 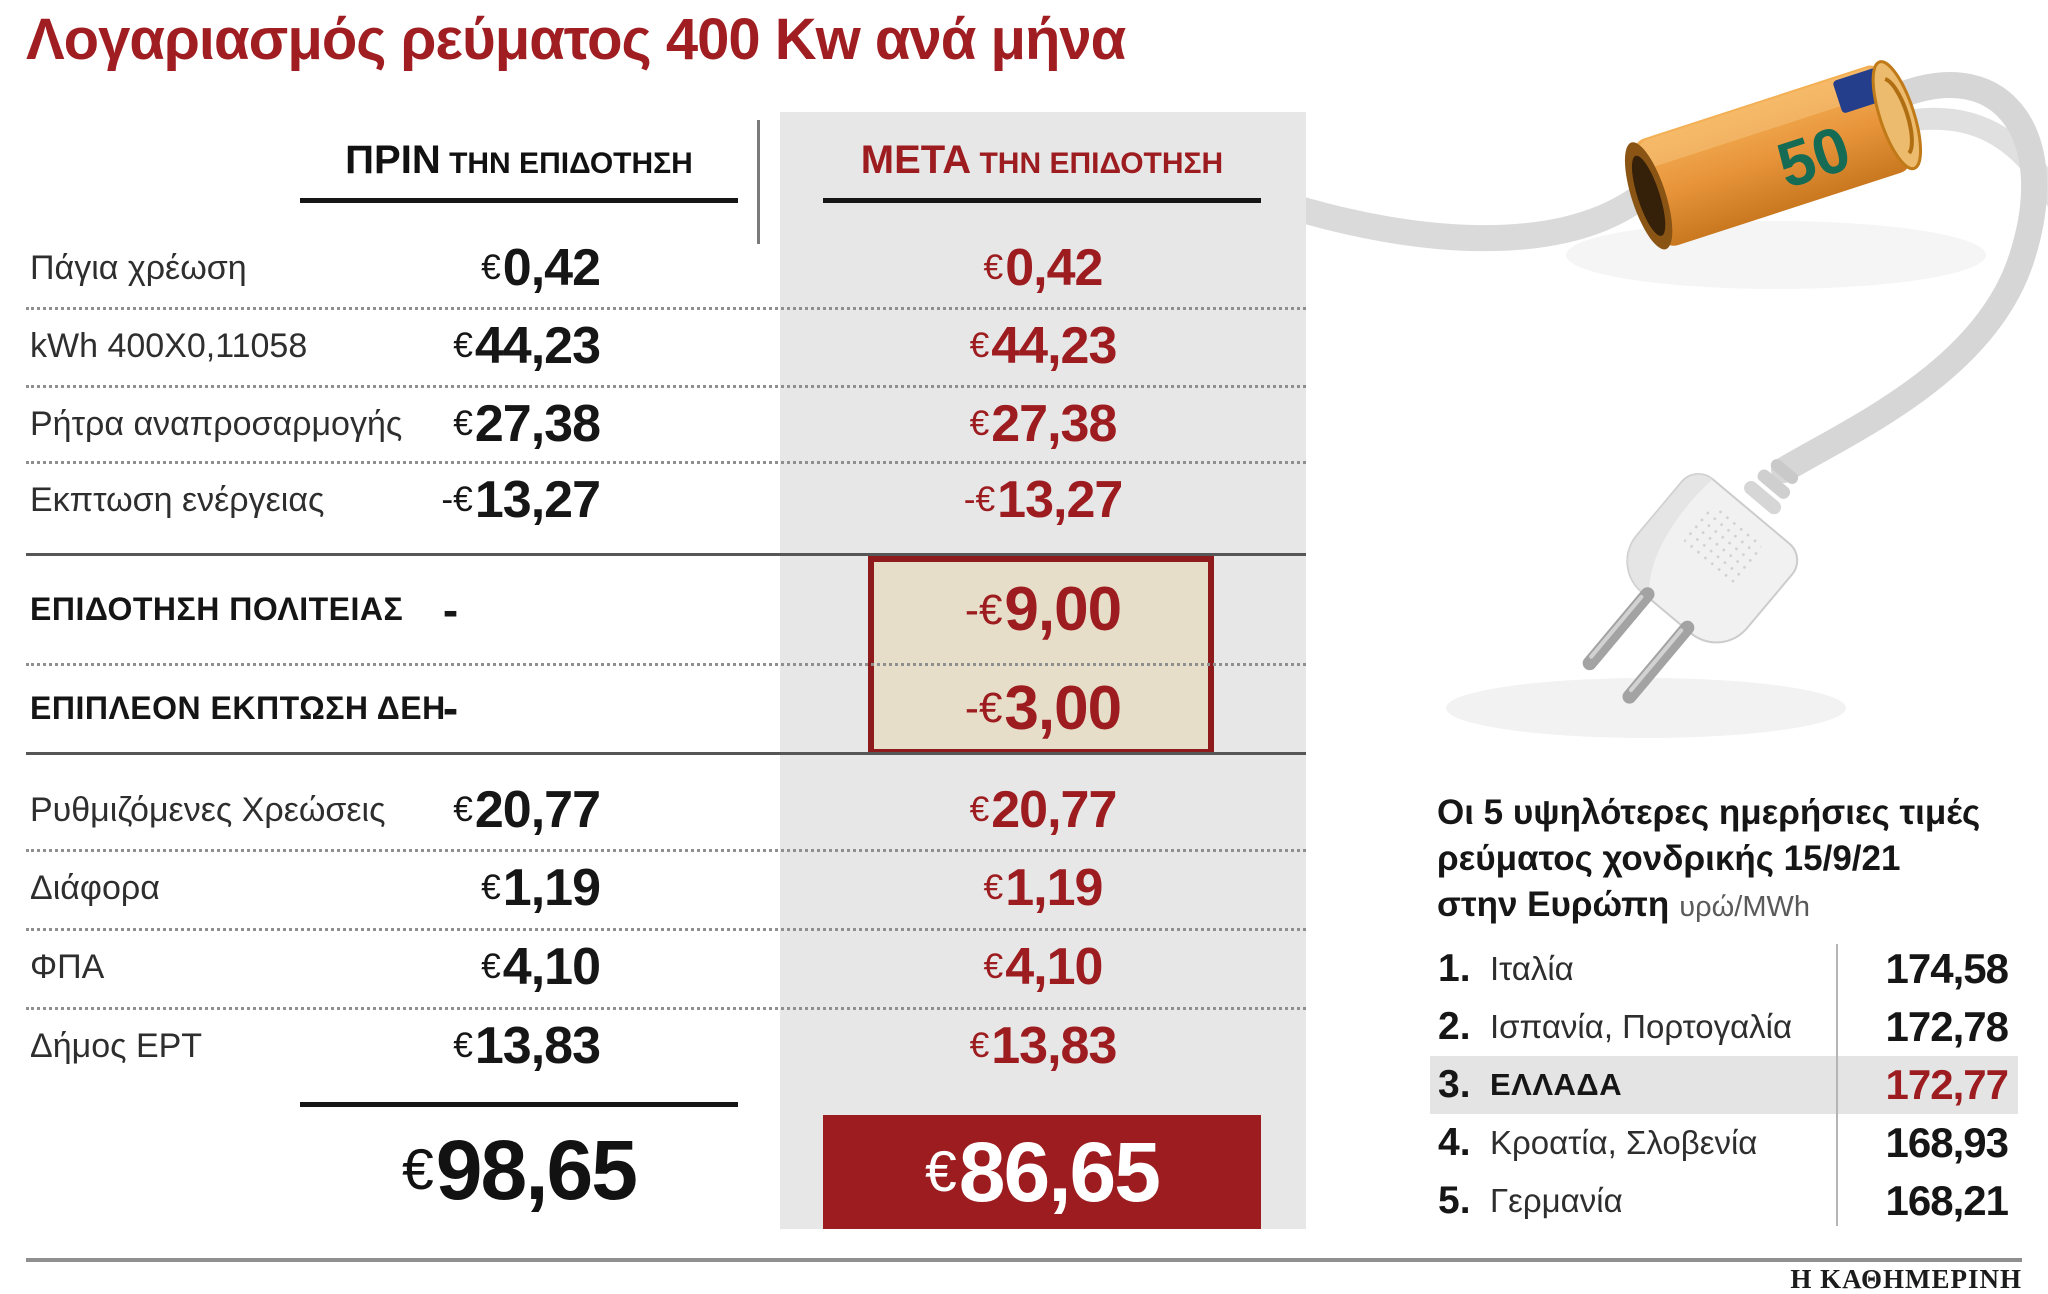 I want to click on header-after-strong: ΜΕΤΑ, so click(x=916, y=160).